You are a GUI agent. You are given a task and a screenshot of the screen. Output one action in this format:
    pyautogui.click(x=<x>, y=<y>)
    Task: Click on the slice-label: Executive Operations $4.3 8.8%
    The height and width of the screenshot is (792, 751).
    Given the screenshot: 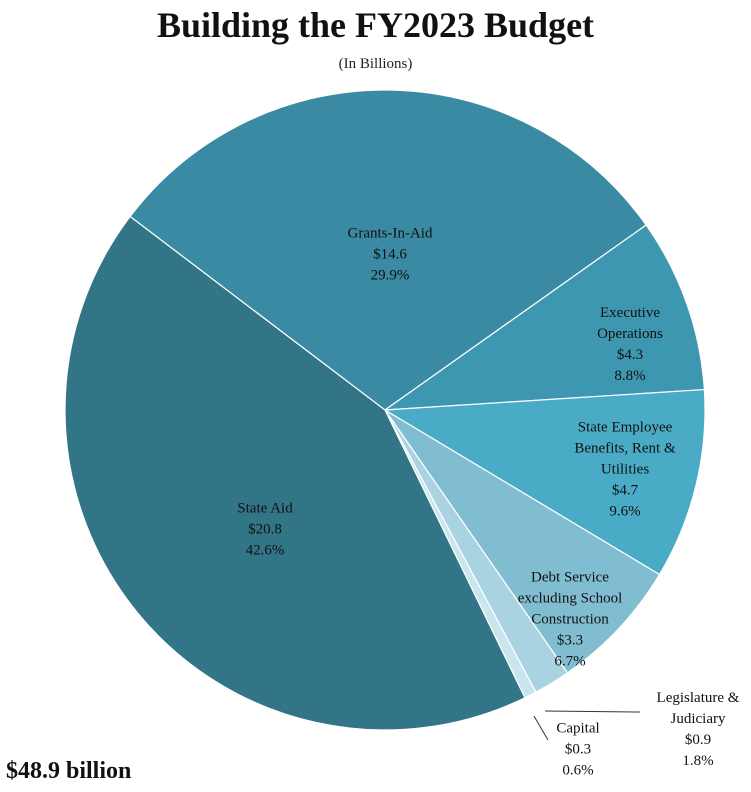 What is the action you would take?
    pyautogui.click(x=630, y=345)
    